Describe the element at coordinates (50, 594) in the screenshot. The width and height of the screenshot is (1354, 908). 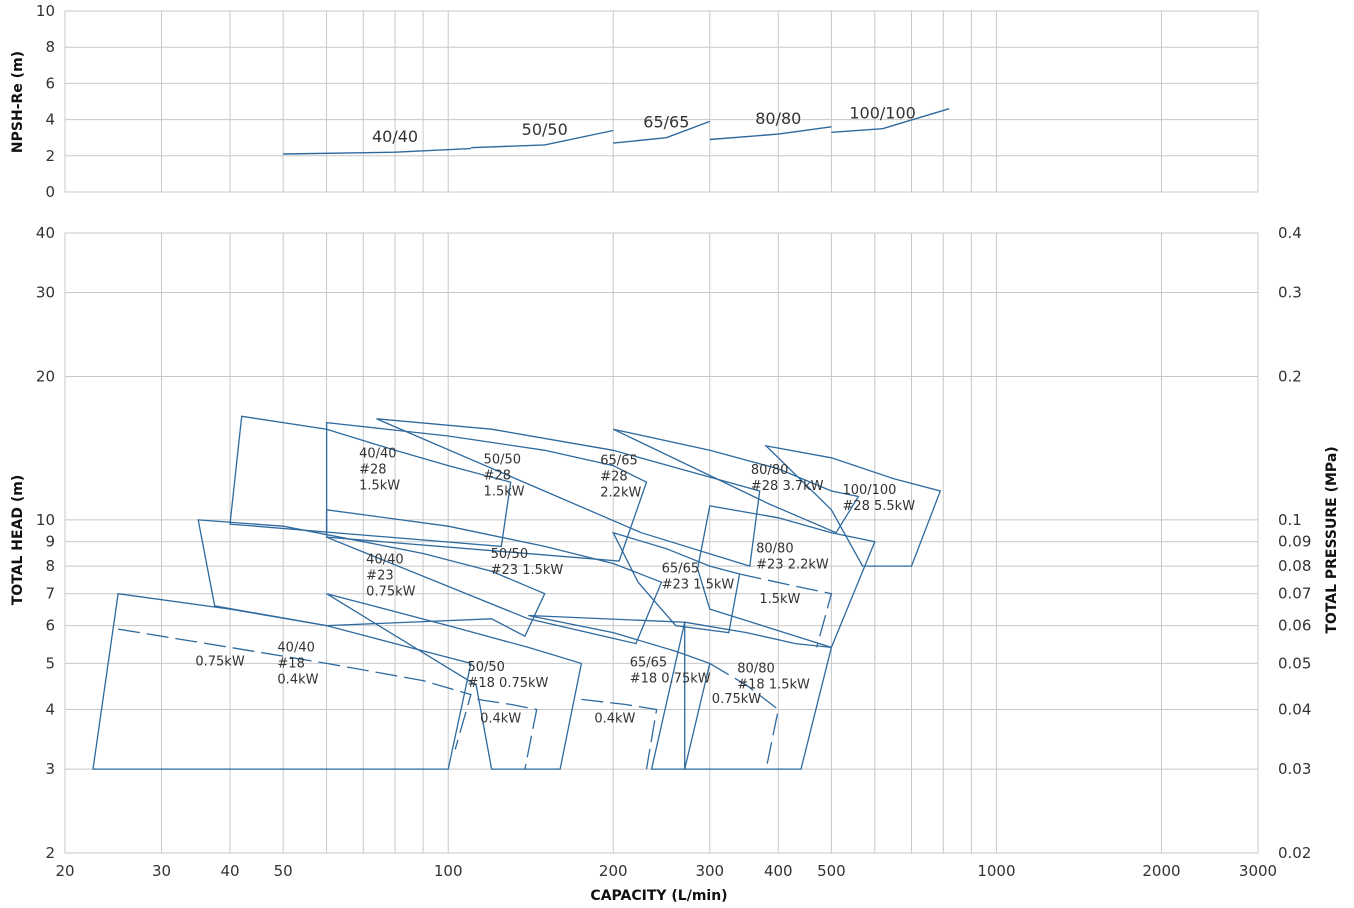
I see `head-y-tick-label: 7` at that location.